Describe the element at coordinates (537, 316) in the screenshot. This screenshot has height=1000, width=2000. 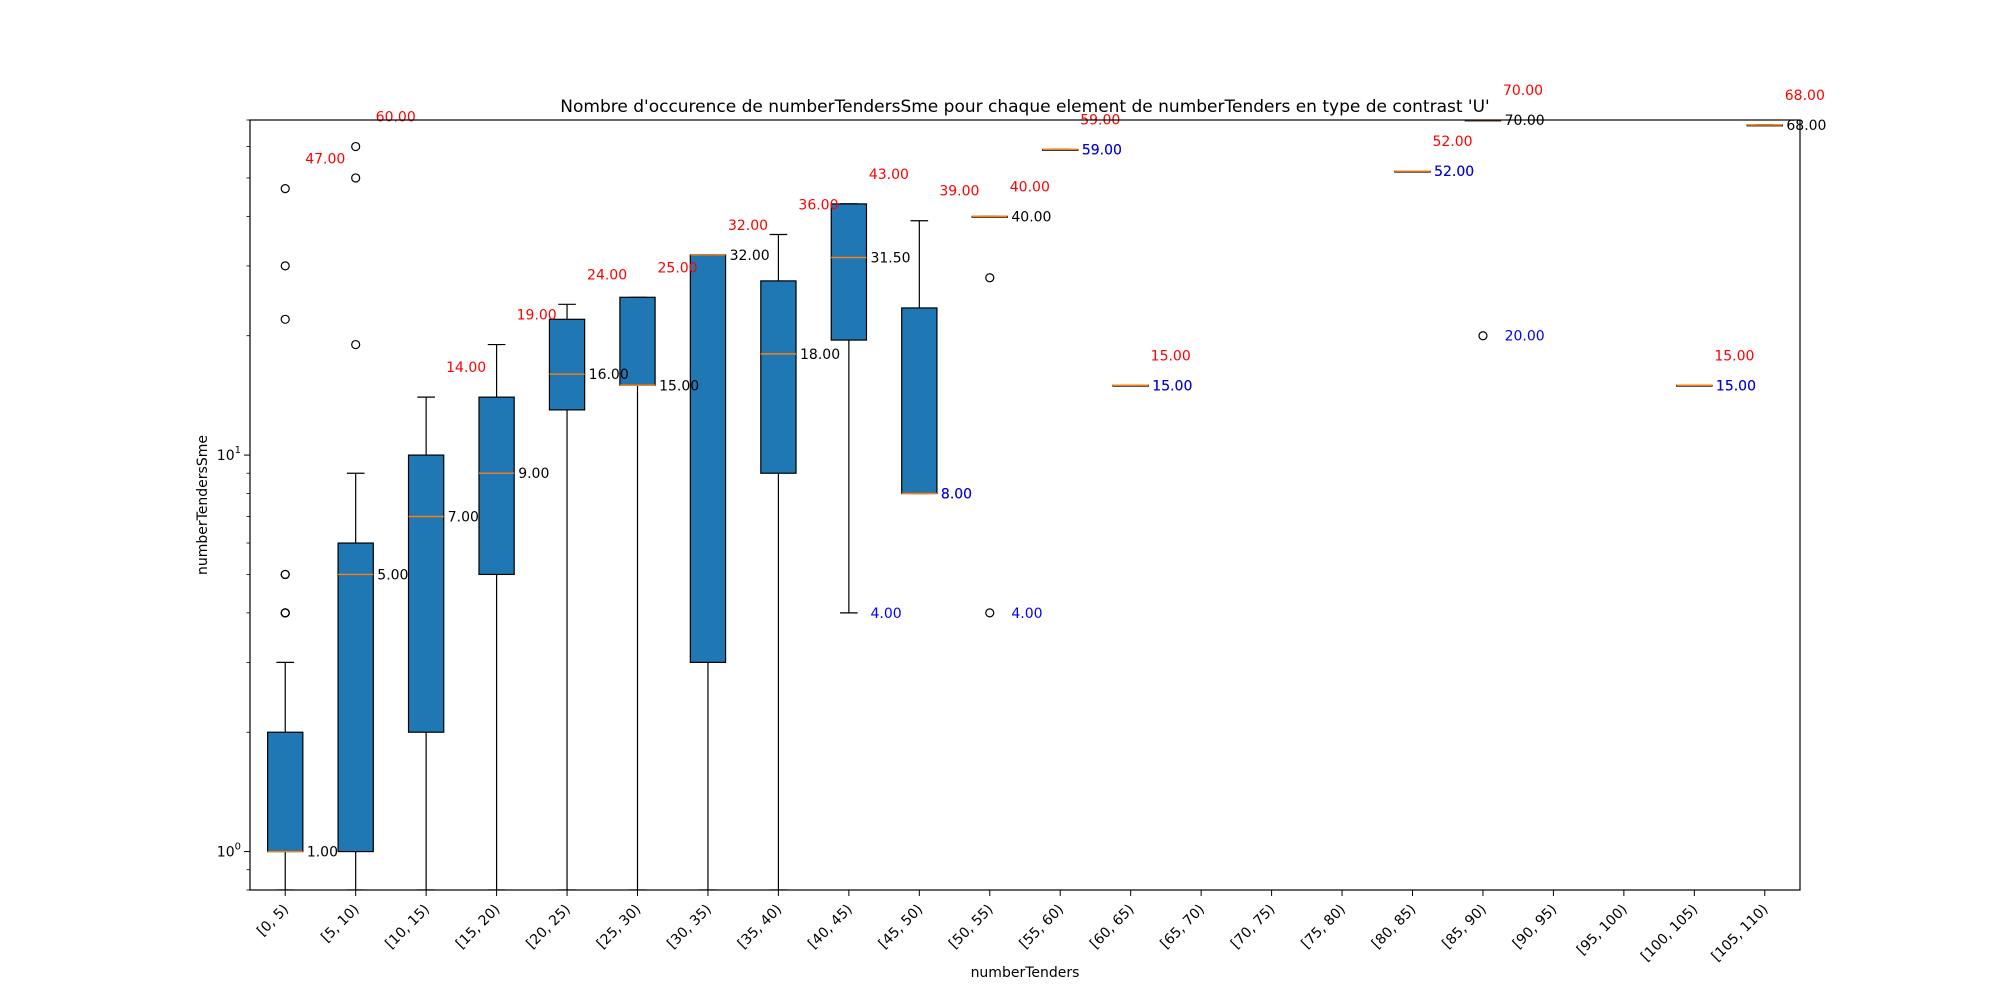
I see `max-label: 19.00` at that location.